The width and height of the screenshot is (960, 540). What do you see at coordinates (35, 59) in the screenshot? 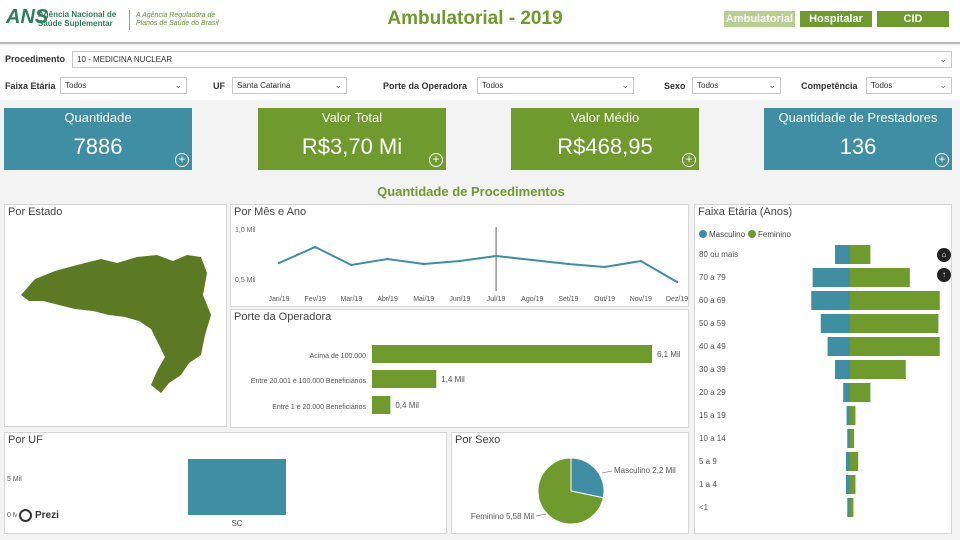
I see `procedimento-label: Procedimento` at bounding box center [35, 59].